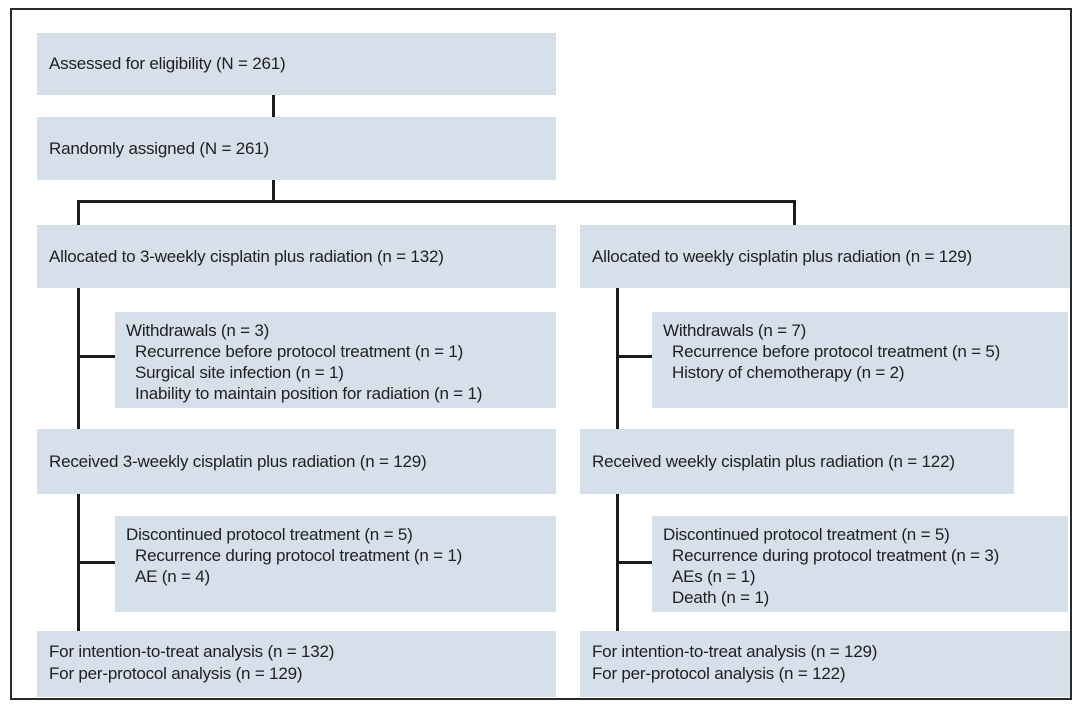 The image size is (1080, 710). Describe the element at coordinates (173, 576) in the screenshot. I see `discontinued-3weekly-reason: AE (n = 4)` at that location.